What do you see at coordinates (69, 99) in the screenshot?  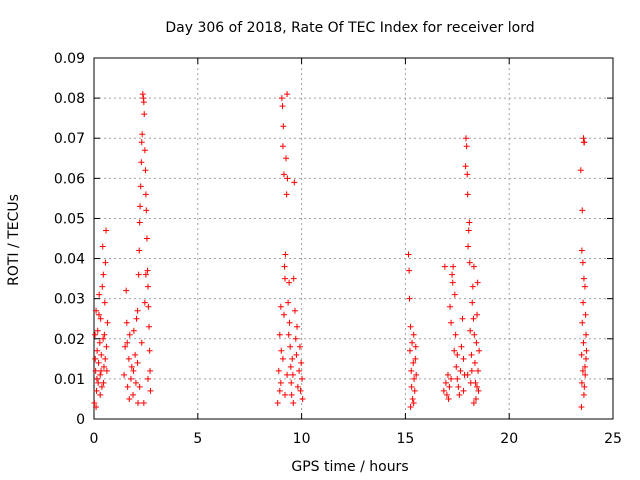 I see `y-tick-label: 0.08` at bounding box center [69, 99].